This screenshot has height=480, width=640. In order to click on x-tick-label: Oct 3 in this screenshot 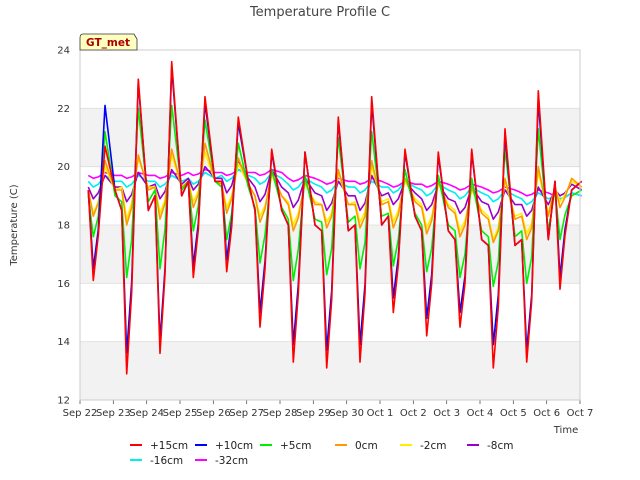, I will do `click(446, 413)`.